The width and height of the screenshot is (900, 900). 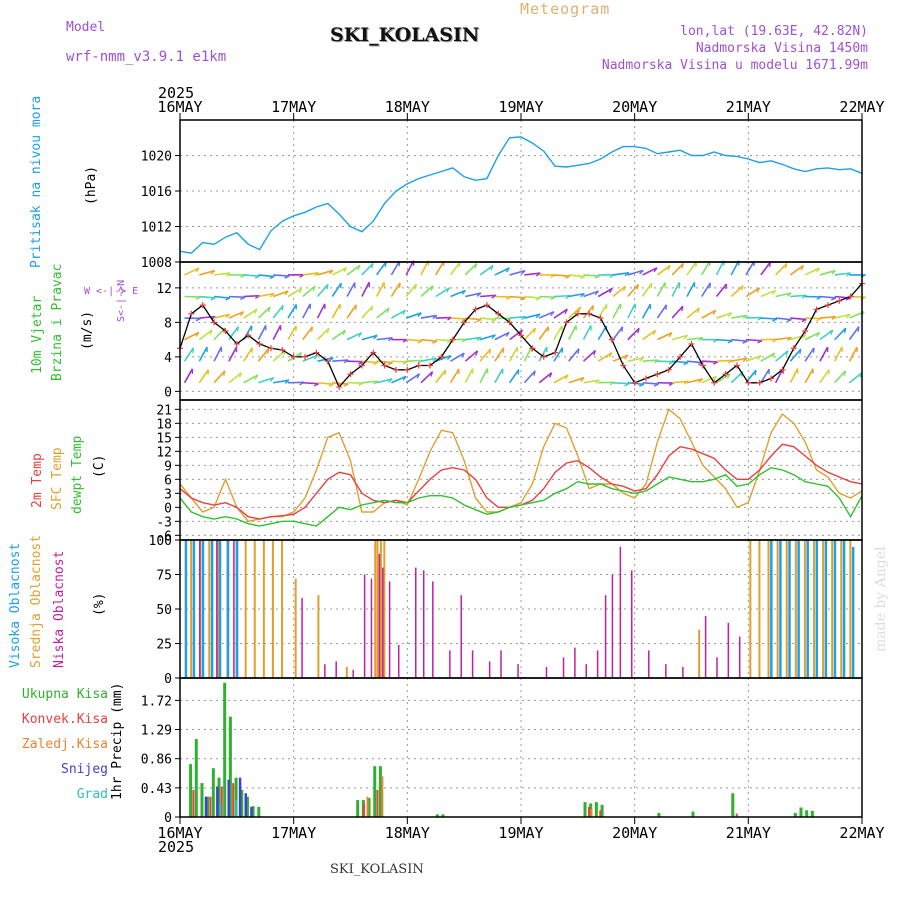 I want to click on temperature-y-tick-label: 0, so click(x=168, y=508).